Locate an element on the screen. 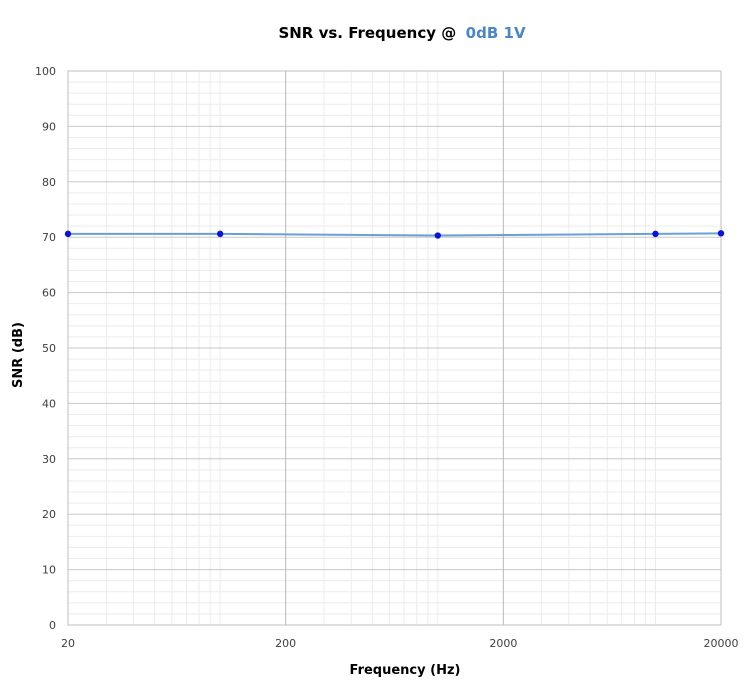 The height and width of the screenshot is (683, 754). y-tick-label: 60 is located at coordinates (49, 293).